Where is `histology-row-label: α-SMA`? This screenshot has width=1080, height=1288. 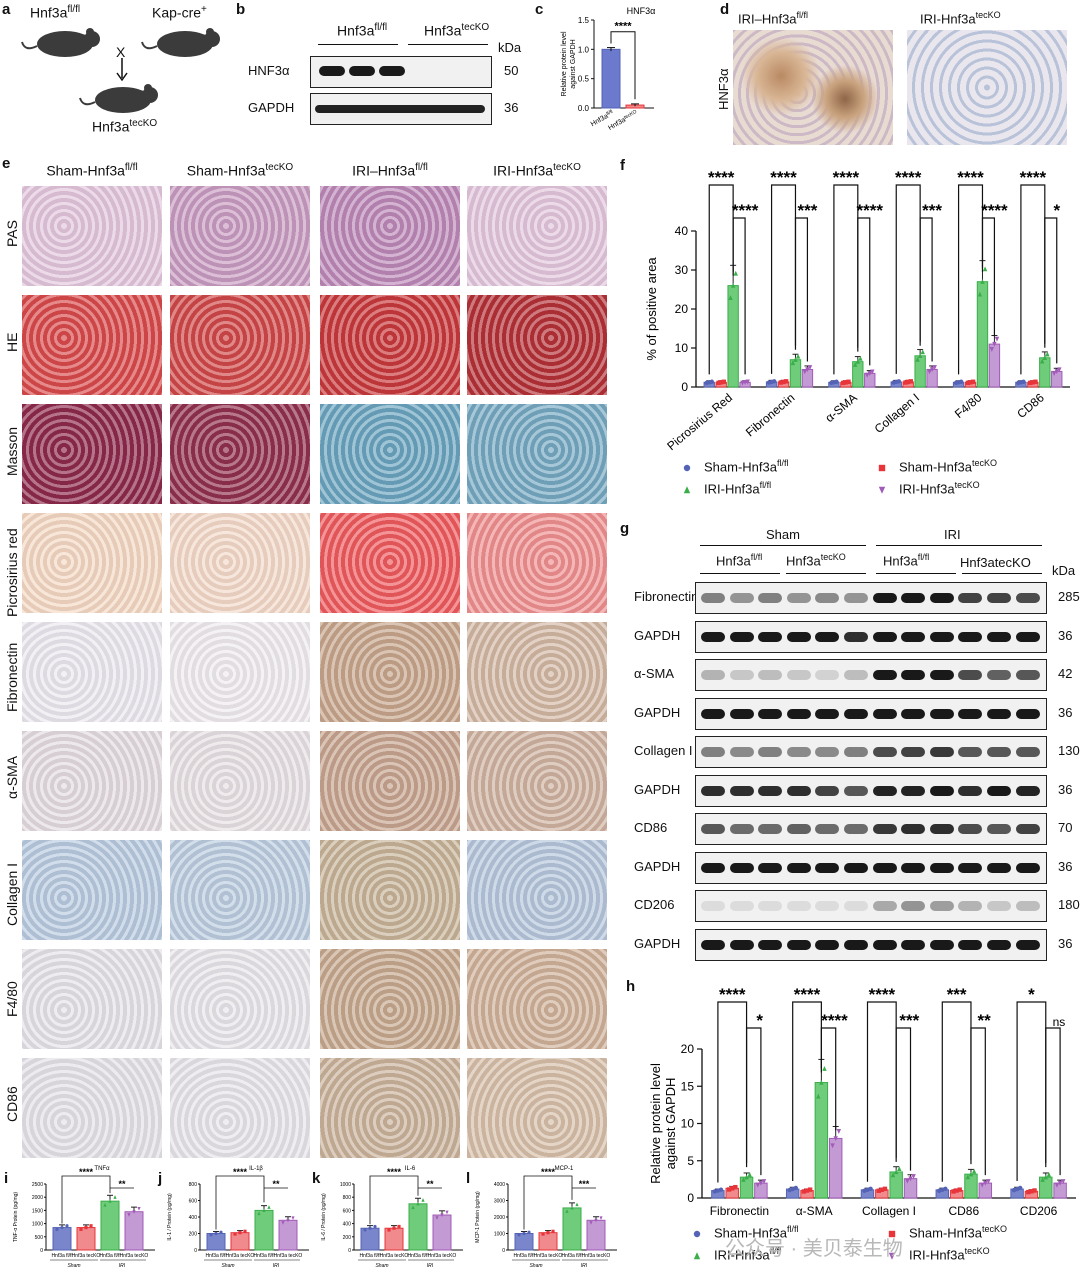 histology-row-label: α-SMA is located at coordinates (12, 777).